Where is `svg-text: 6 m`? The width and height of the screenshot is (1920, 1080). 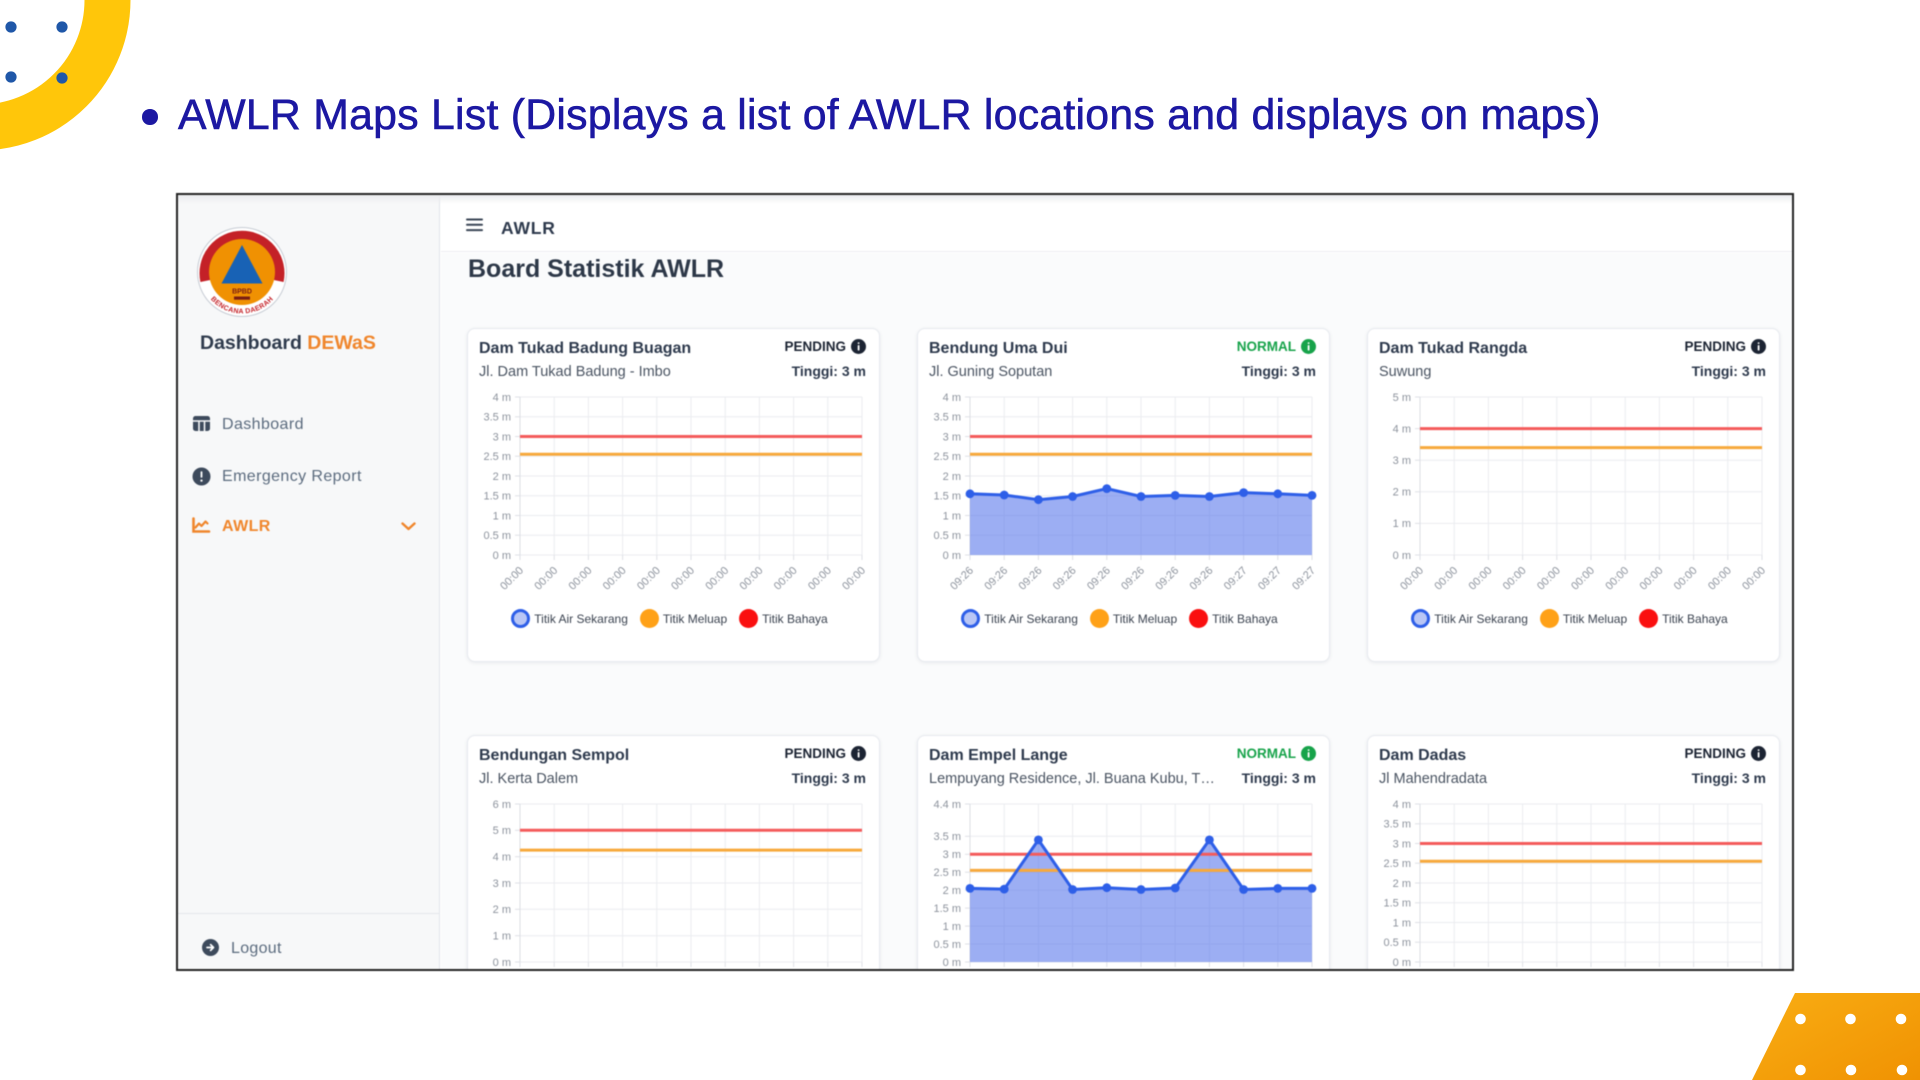 svg-text: 6 m is located at coordinates (502, 805).